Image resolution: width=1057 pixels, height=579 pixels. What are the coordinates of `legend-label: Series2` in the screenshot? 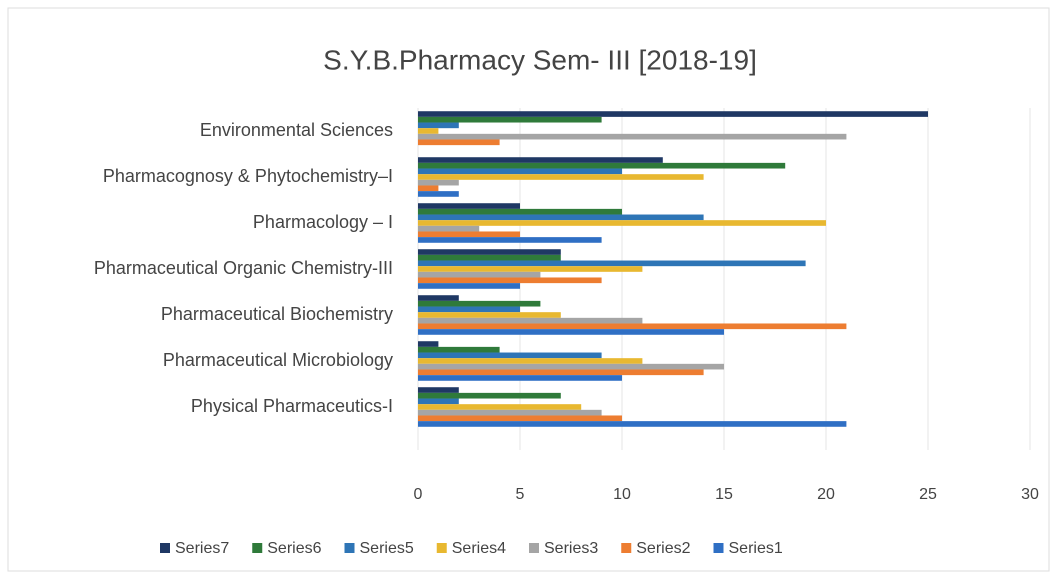 It's located at (663, 548).